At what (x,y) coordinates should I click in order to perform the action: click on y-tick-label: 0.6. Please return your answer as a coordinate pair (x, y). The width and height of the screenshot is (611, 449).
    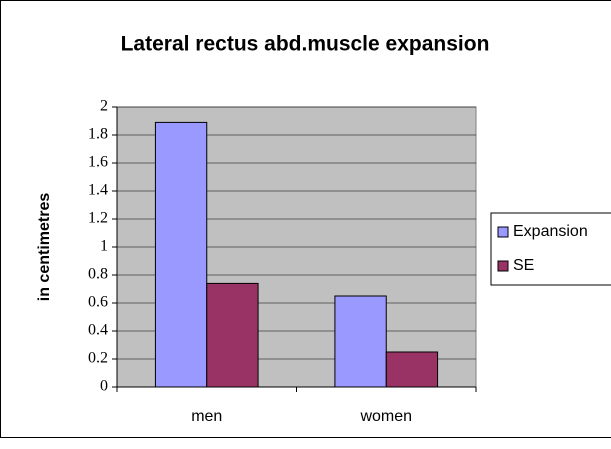
    Looking at the image, I should click on (98, 302).